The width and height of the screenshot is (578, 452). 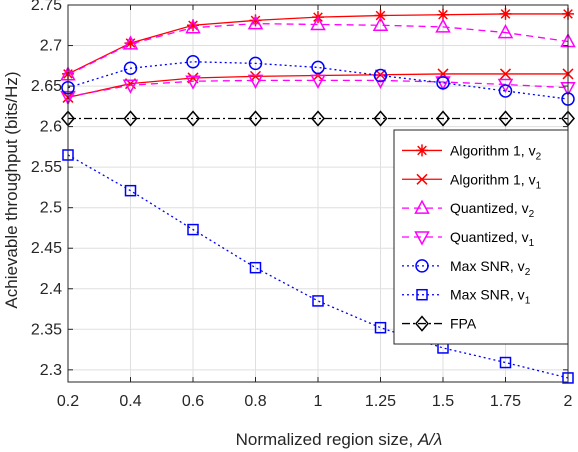 What do you see at coordinates (505, 401) in the screenshot?
I see `x-tick-label: 1.75` at bounding box center [505, 401].